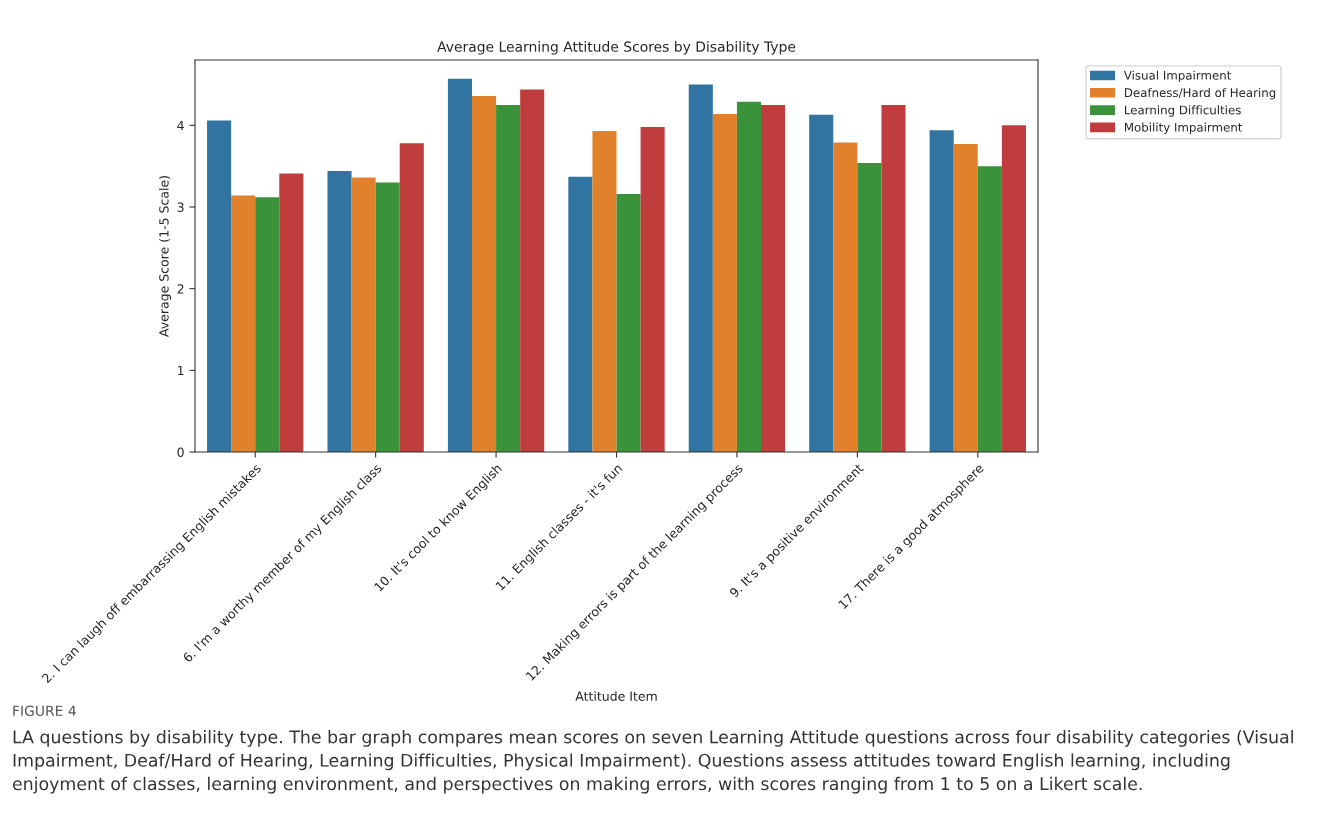 The width and height of the screenshot is (1322, 814). Describe the element at coordinates (616, 696) in the screenshot. I see `x-axis-title: Attitude Item` at that location.